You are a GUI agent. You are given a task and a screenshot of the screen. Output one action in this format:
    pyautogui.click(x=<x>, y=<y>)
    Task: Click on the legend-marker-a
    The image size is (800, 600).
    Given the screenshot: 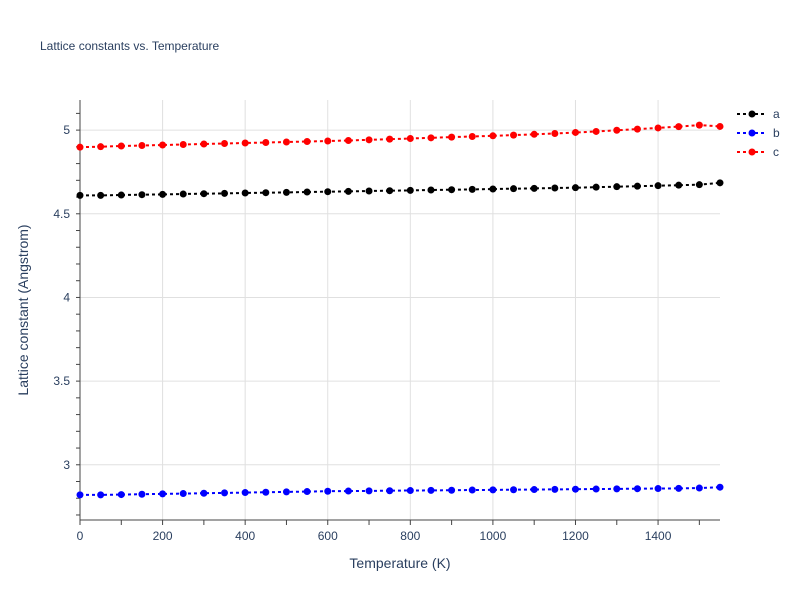 What is the action you would take?
    pyautogui.click(x=752, y=114)
    